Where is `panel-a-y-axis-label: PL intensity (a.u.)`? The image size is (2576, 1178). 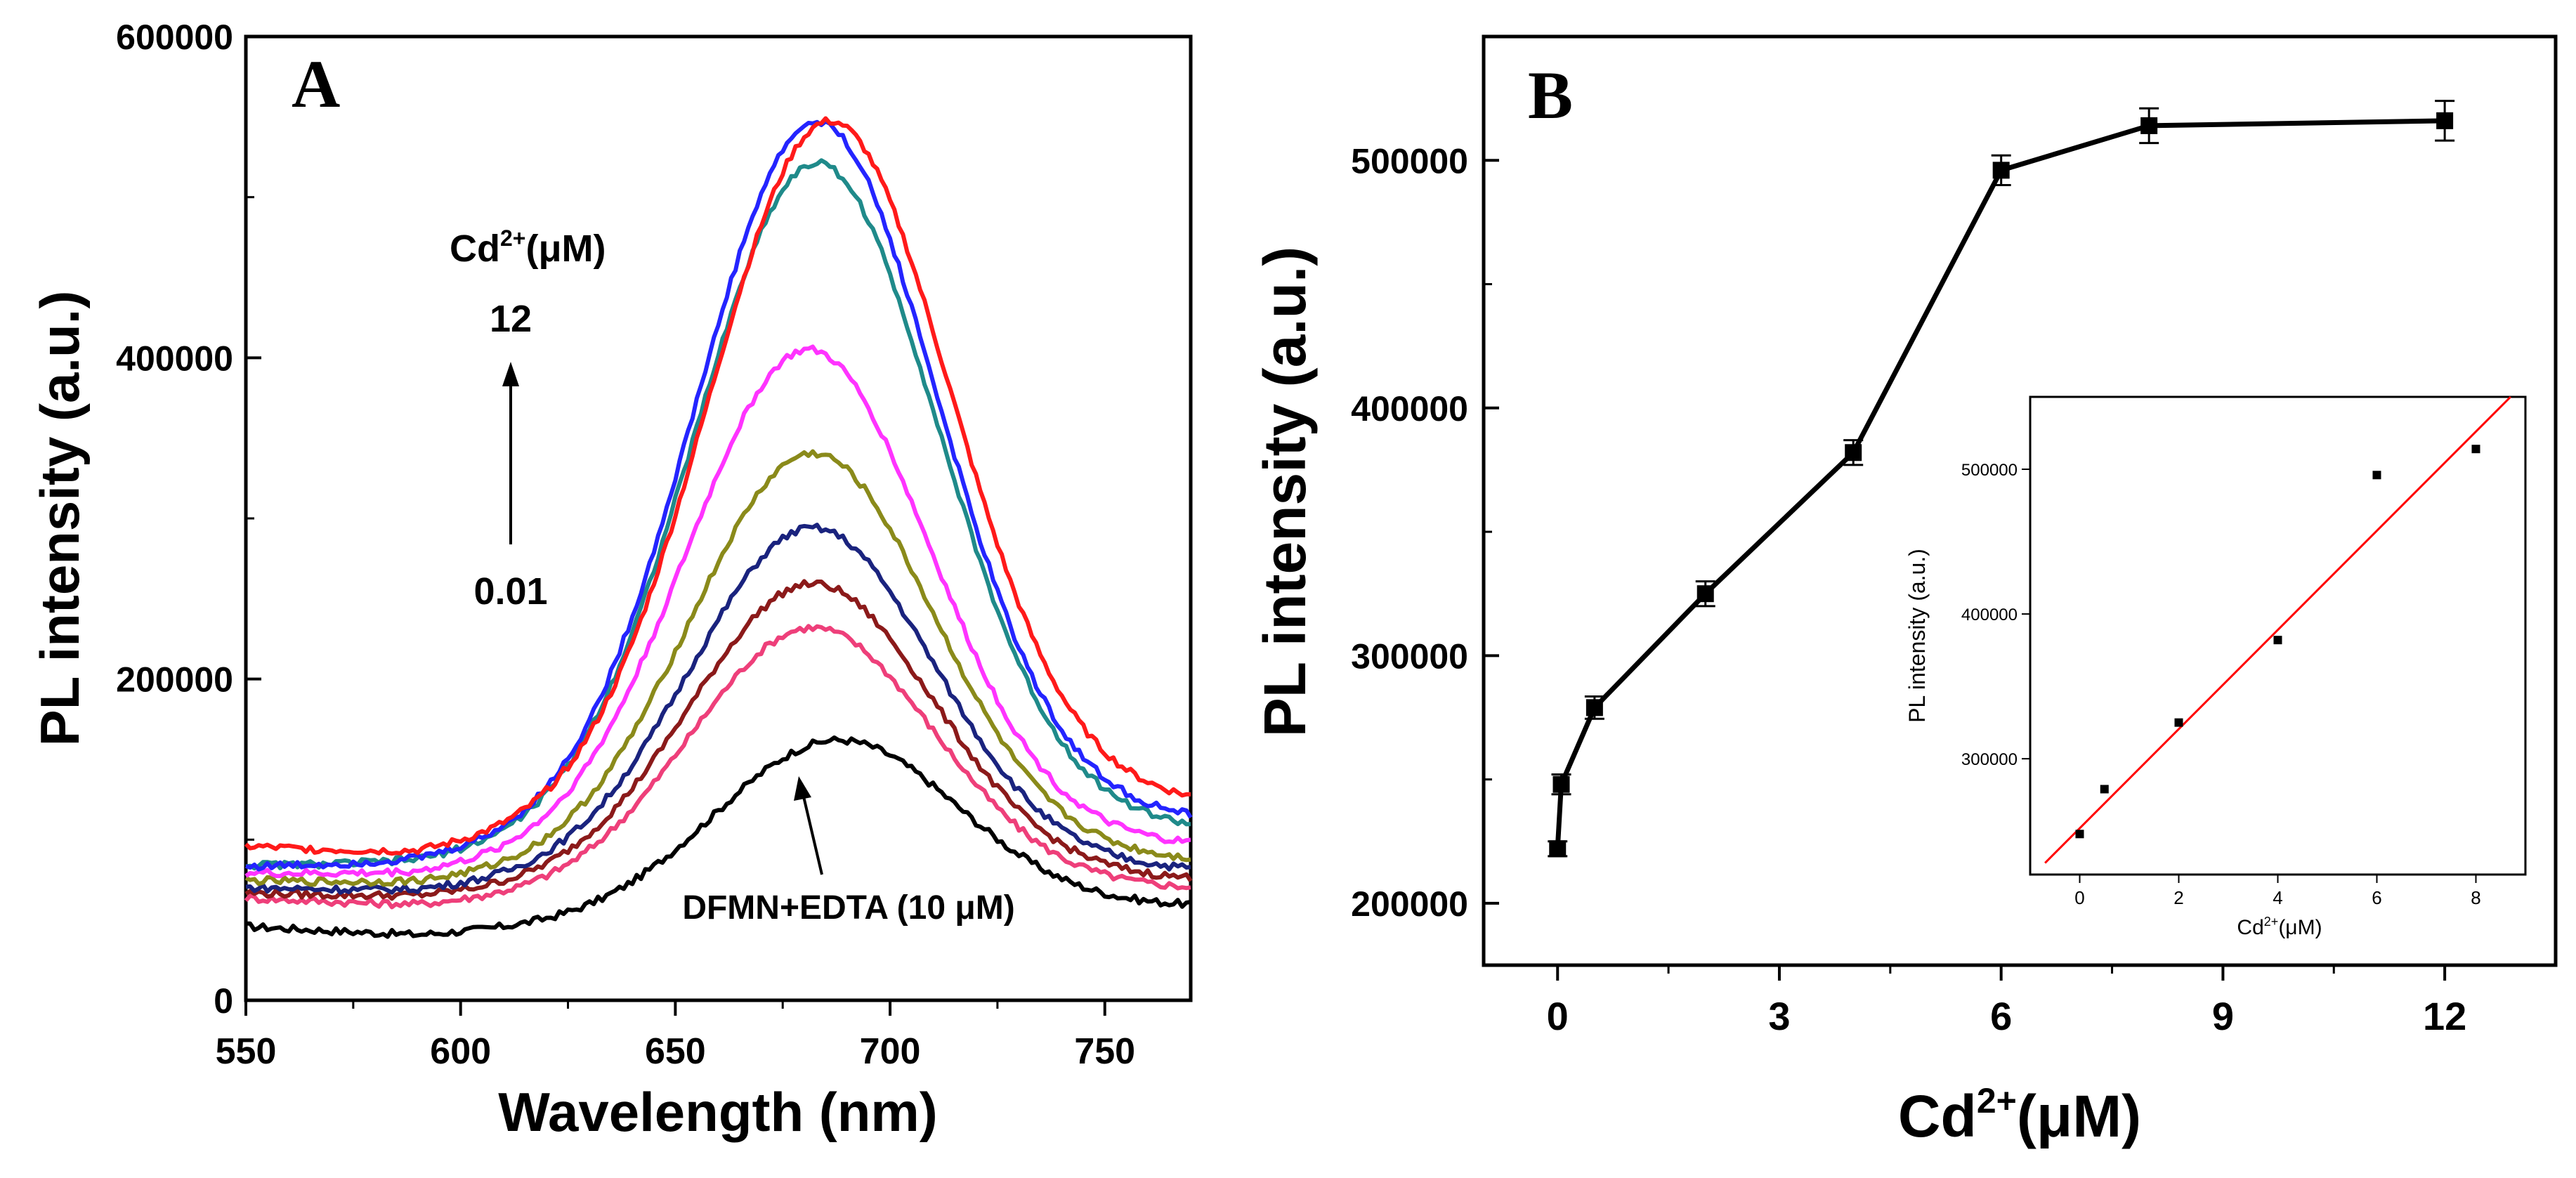
panel-a-y-axis-label: PL intensity (a.u.) is located at coordinates (60, 519).